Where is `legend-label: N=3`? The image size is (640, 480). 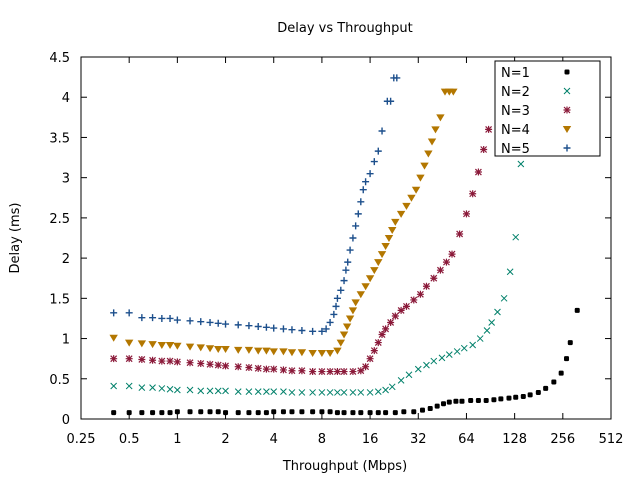 legend-label: N=3 is located at coordinates (515, 111).